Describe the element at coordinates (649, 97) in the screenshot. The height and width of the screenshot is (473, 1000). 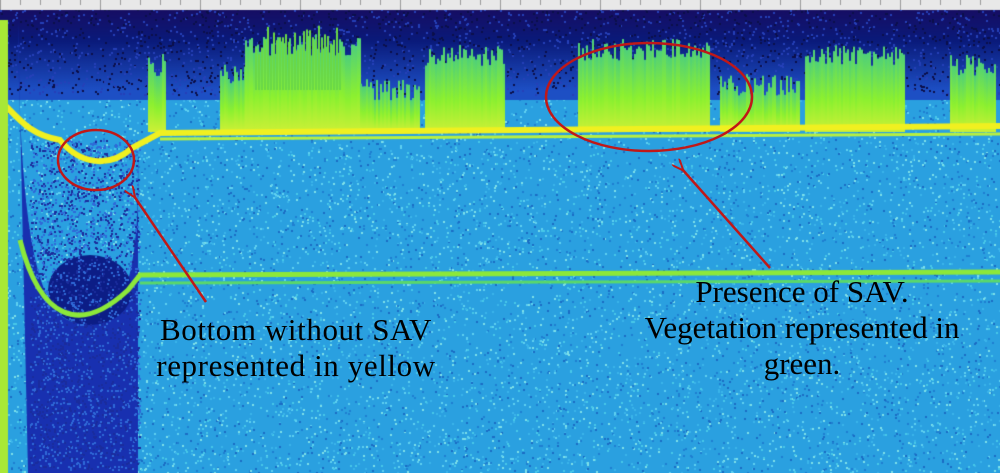
I see `sav-highlight-ellipse` at that location.